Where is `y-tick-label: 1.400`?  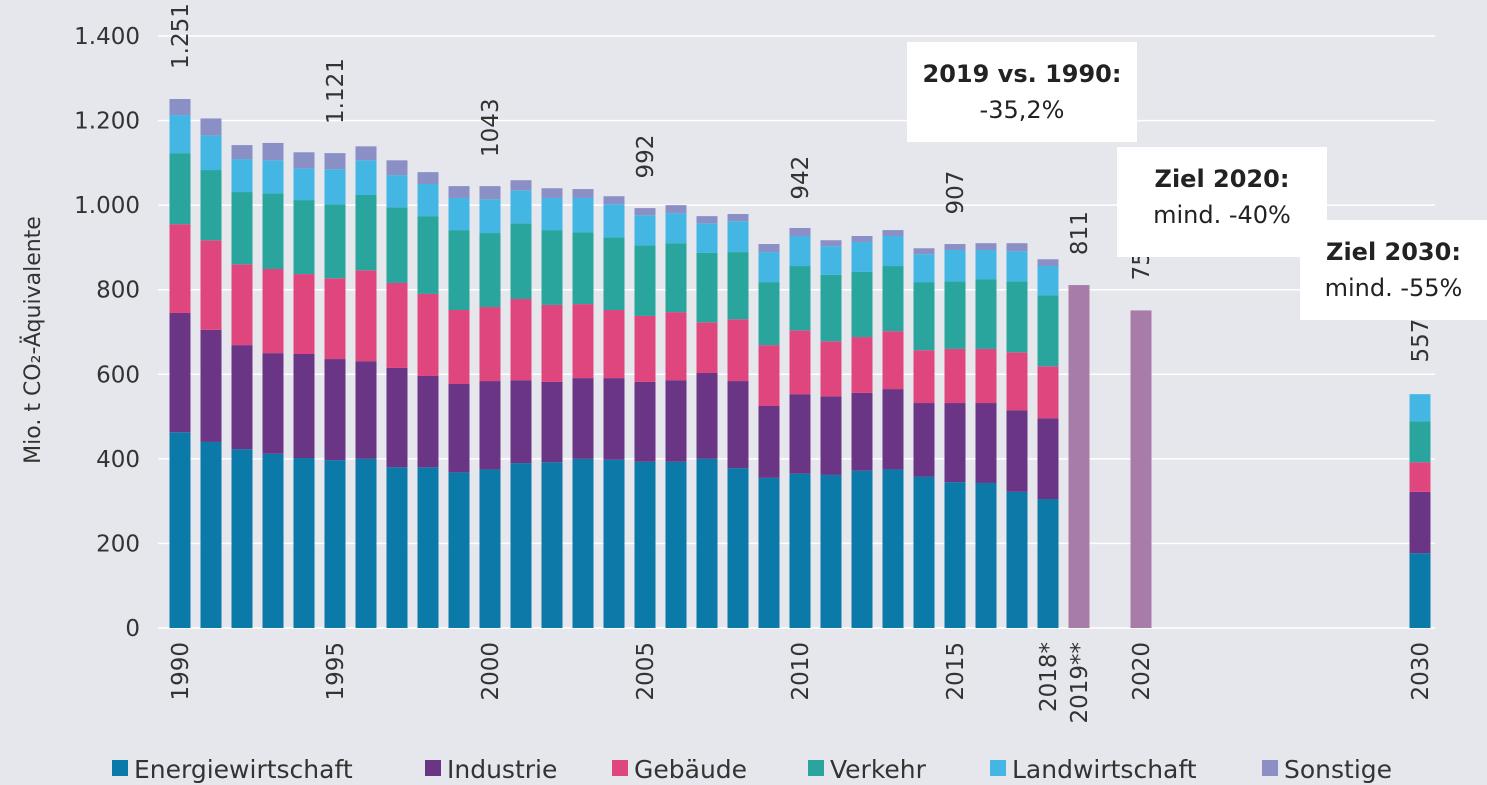 y-tick-label: 1.400 is located at coordinates (107, 37).